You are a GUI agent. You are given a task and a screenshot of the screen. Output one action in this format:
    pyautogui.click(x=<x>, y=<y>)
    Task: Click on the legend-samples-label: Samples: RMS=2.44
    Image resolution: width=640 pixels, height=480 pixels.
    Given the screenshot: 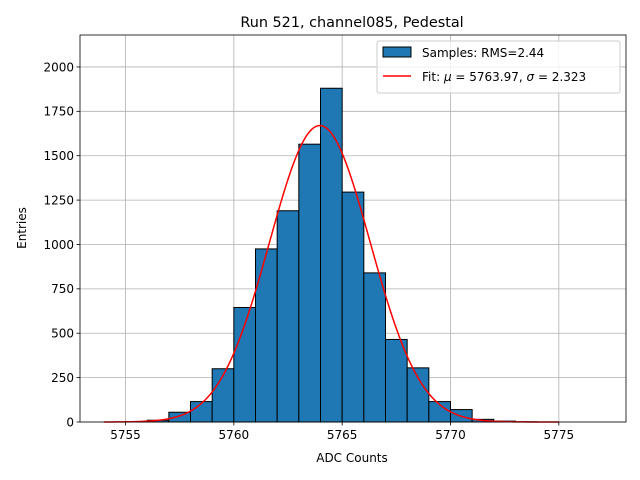 What is the action you would take?
    pyautogui.click(x=483, y=53)
    